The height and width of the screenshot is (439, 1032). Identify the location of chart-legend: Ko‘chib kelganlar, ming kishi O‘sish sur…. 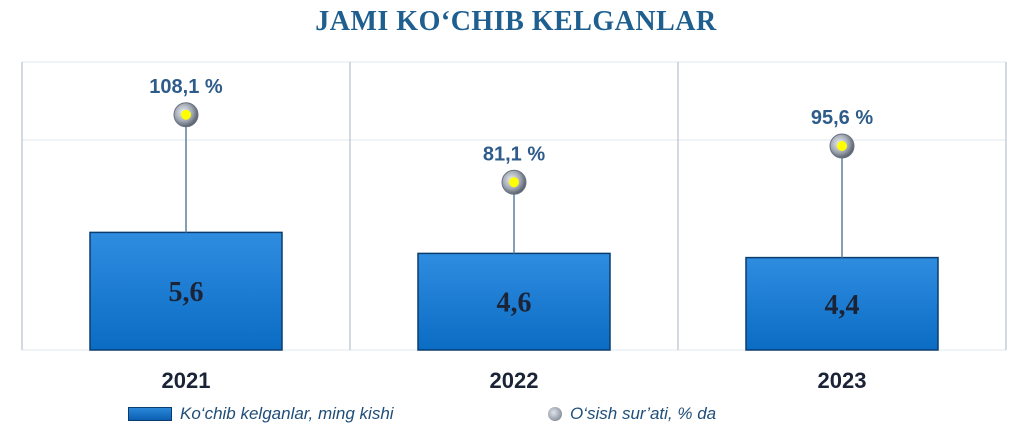
(516, 419).